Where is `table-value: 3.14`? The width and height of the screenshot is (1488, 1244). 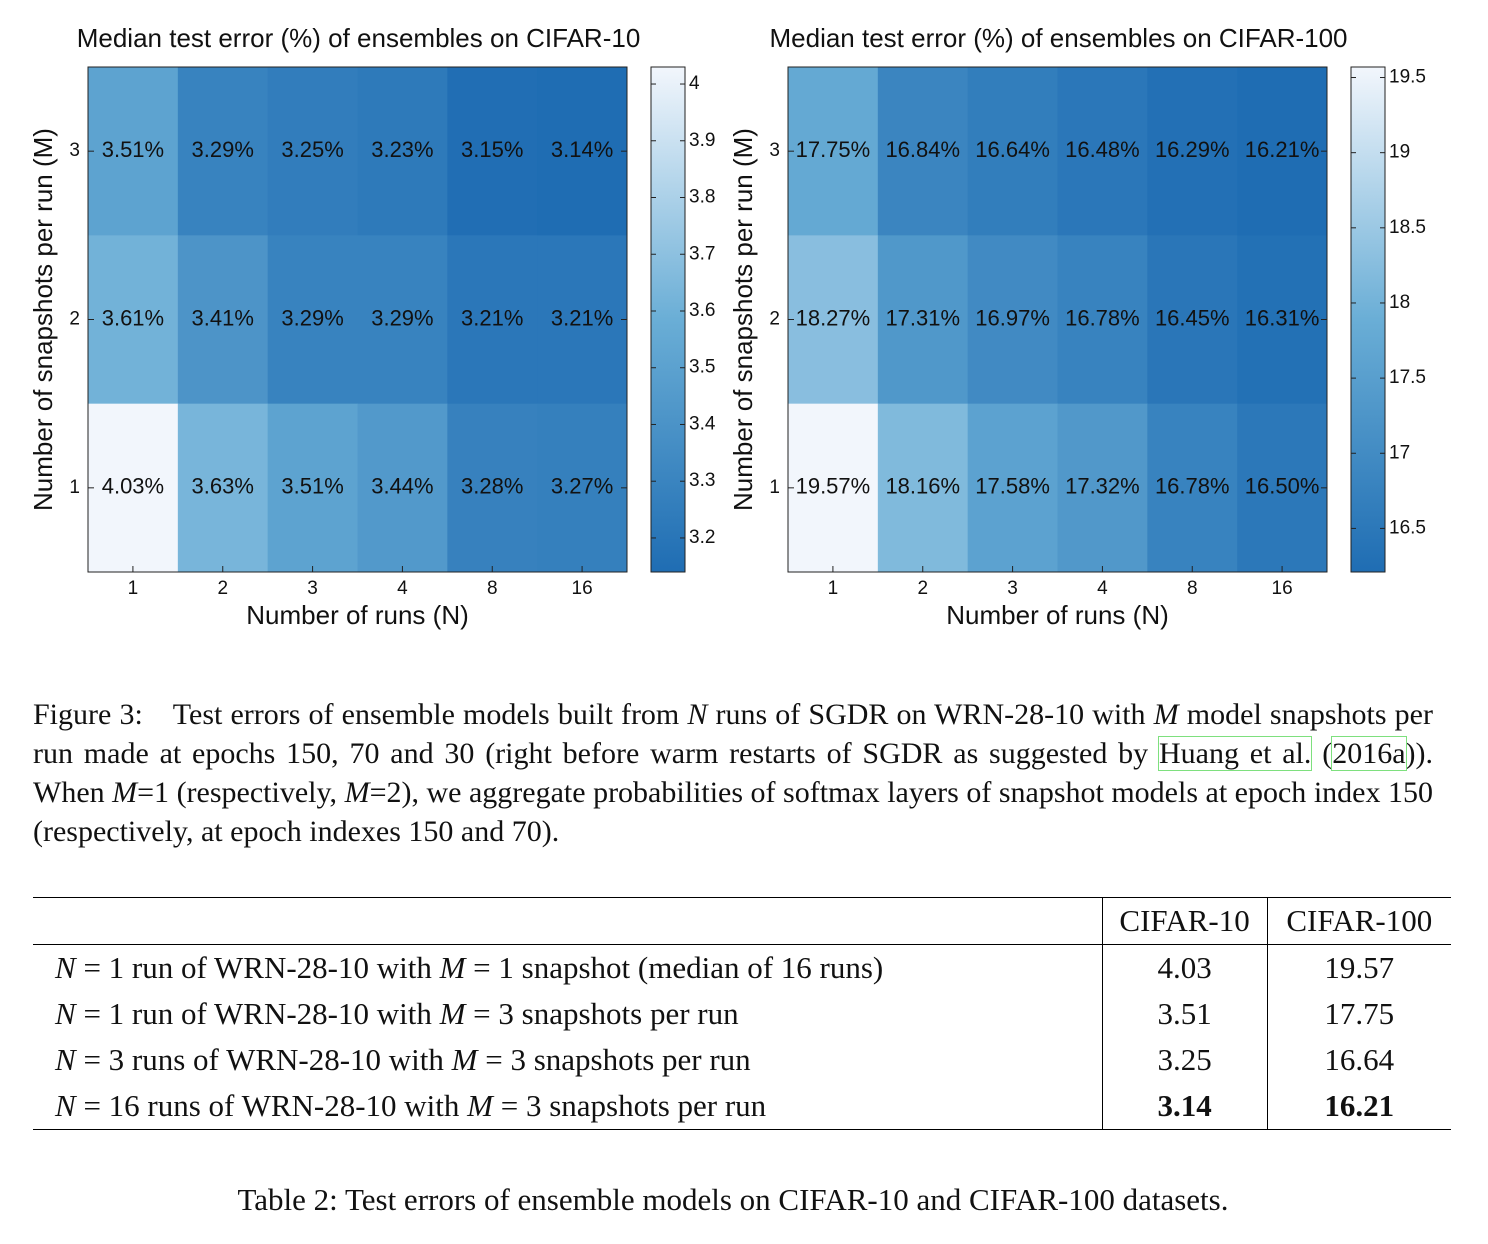 table-value: 3.14 is located at coordinates (1184, 1106).